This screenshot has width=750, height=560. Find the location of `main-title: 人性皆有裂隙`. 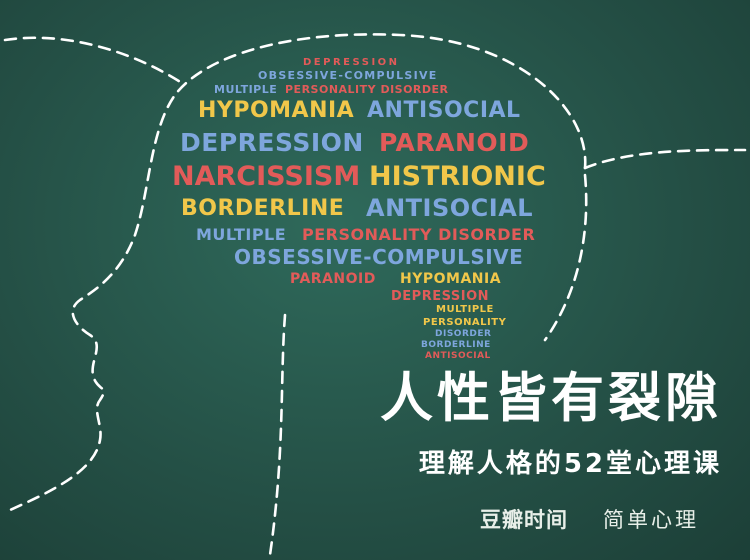

main-title: 人性皆有裂隙 is located at coordinates (551, 398).